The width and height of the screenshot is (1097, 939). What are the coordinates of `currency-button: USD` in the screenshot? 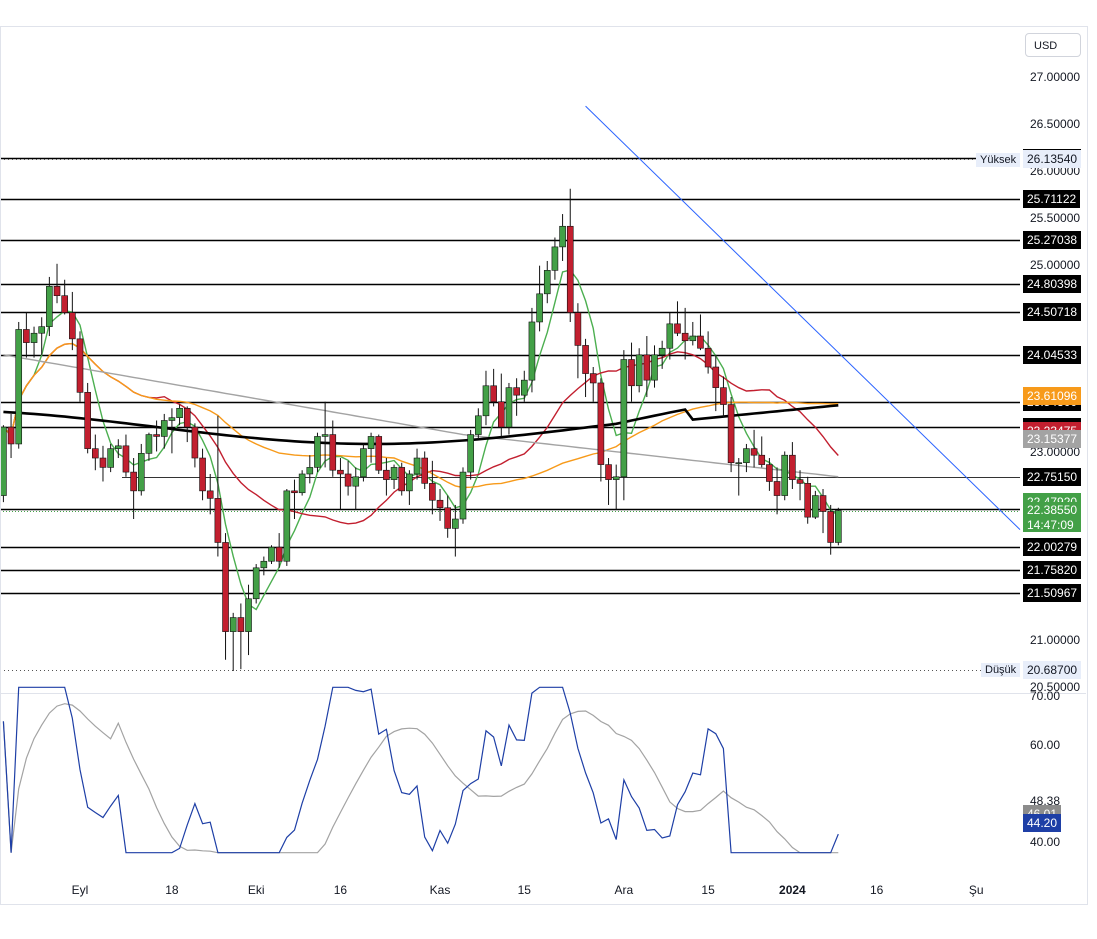 It's located at (1053, 45).